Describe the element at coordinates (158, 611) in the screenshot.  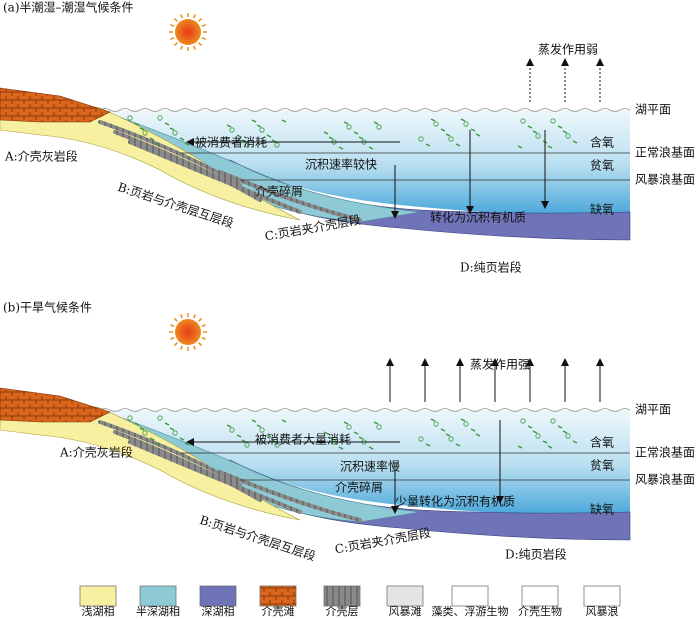
I see `legend-label: 半深湖相` at that location.